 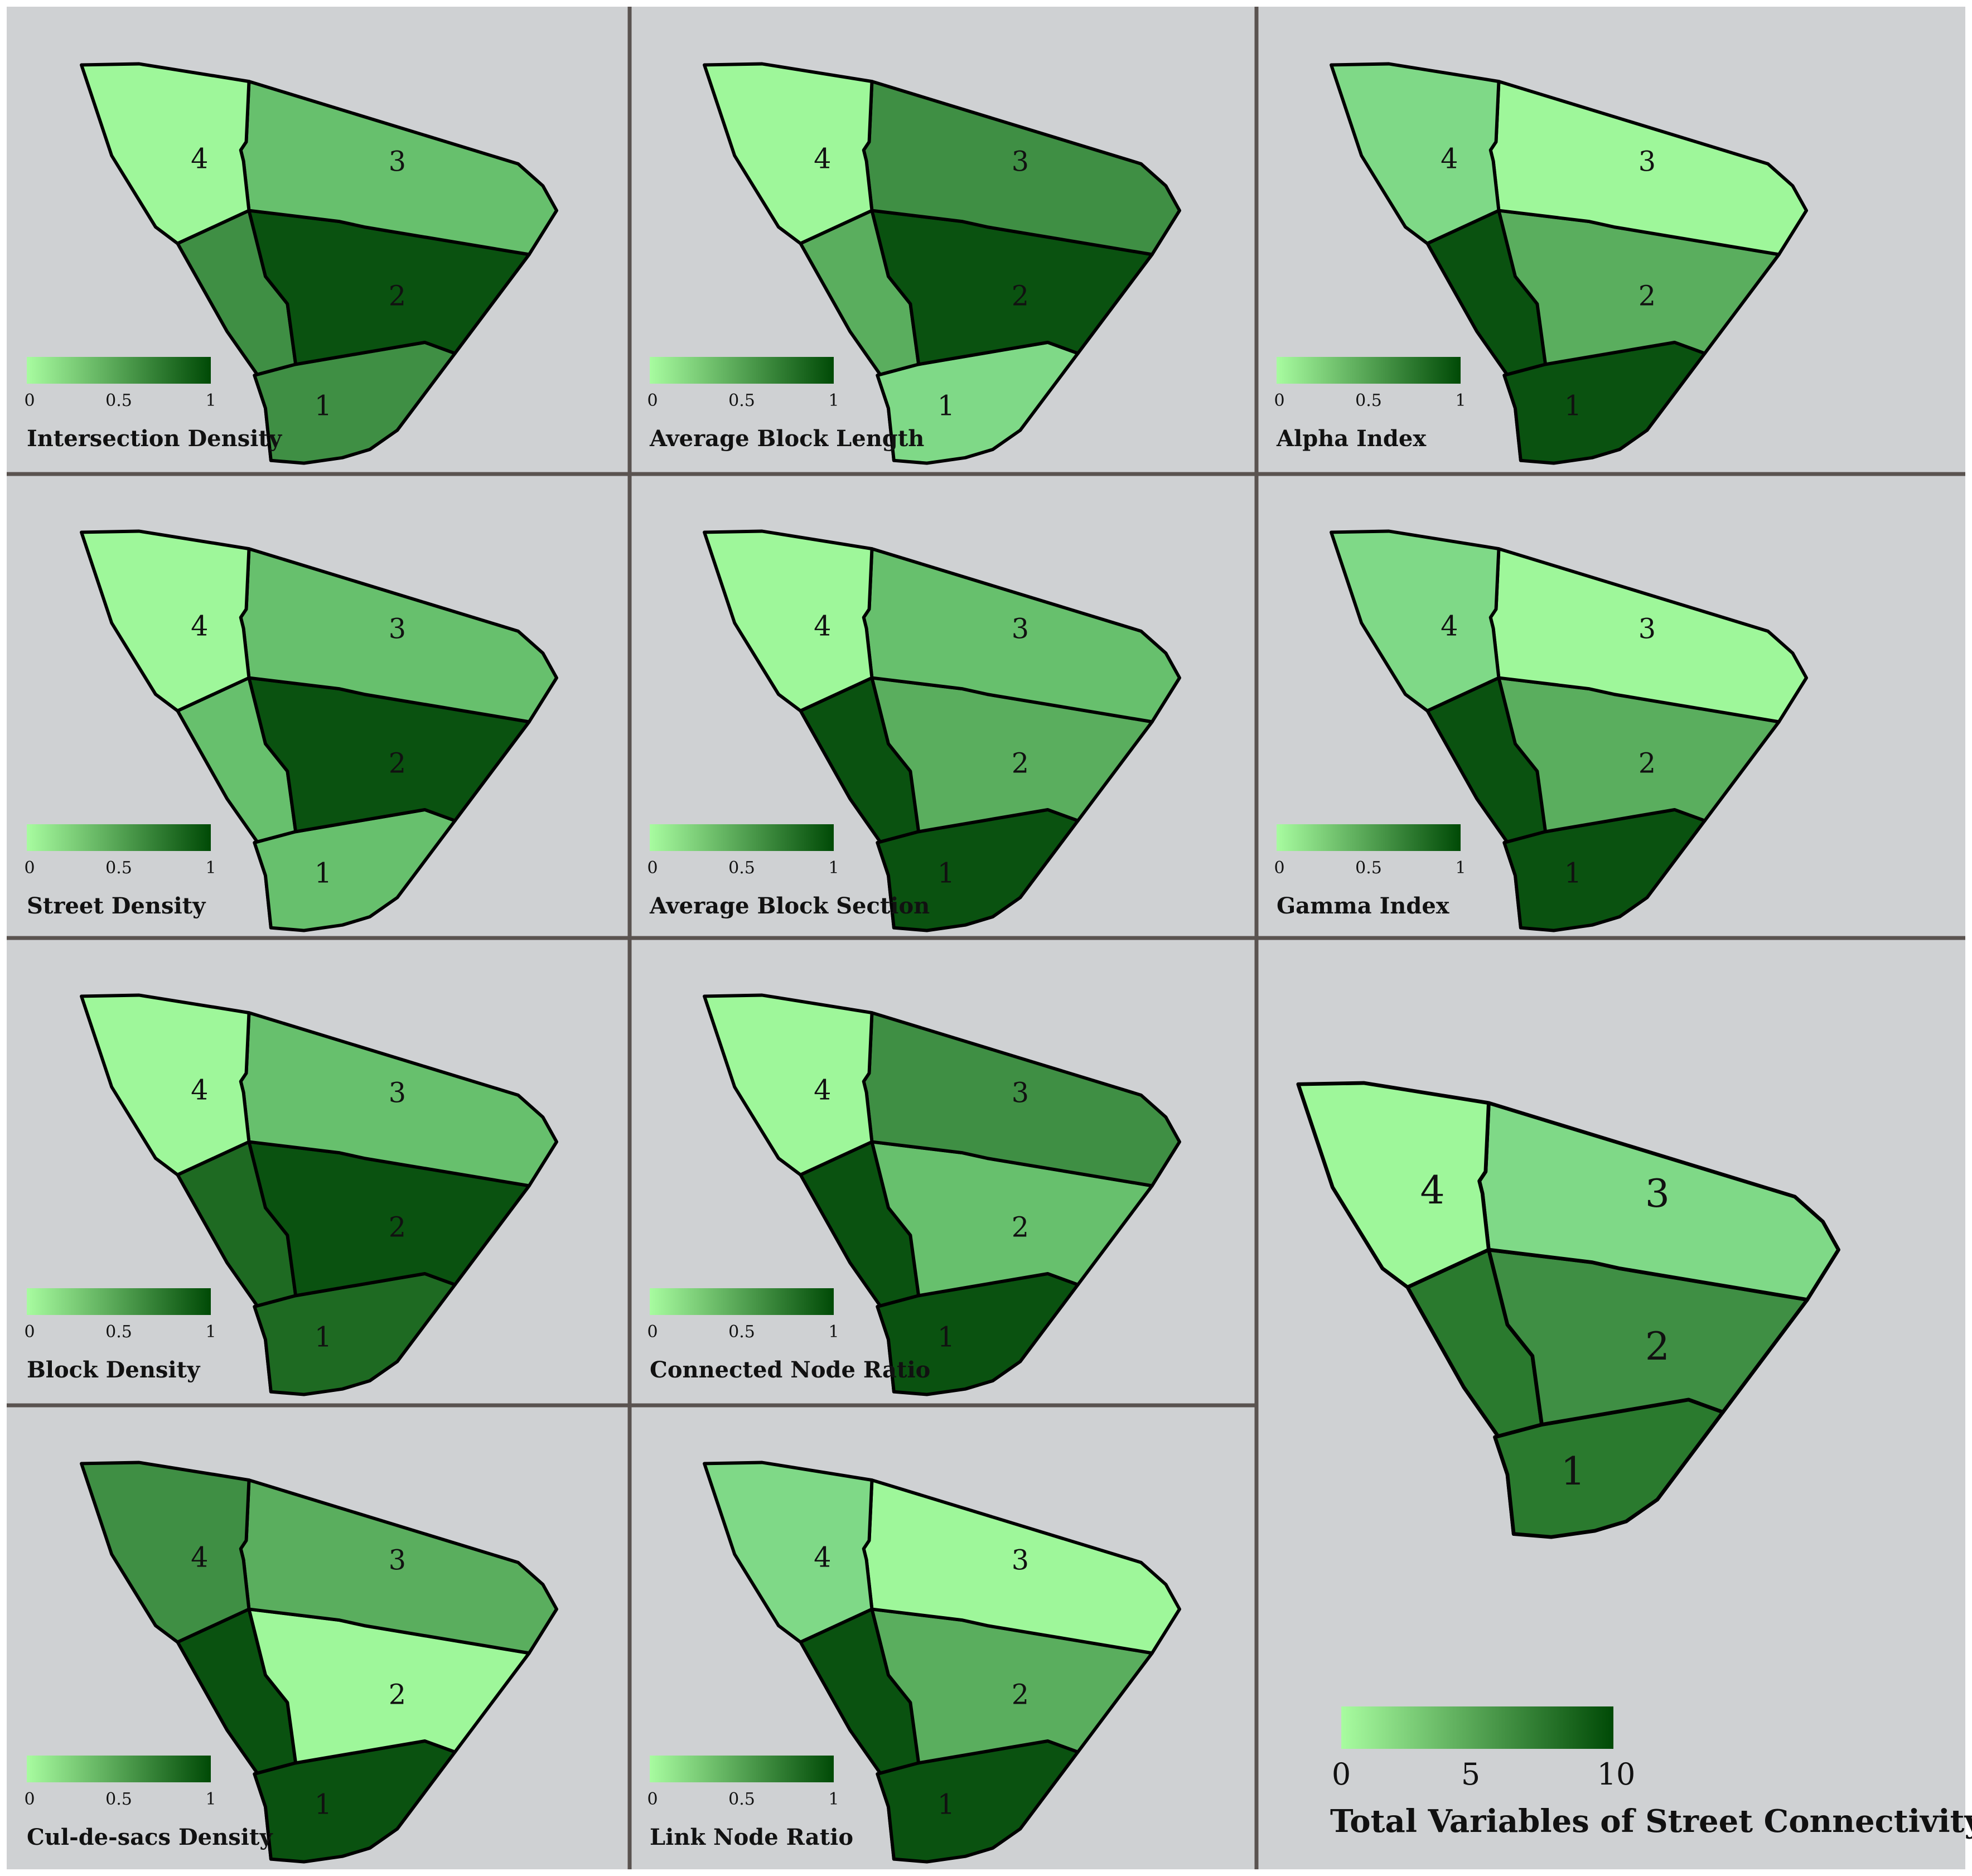 What do you see at coordinates (1651, 1821) in the screenshot?
I see `total-panel-title: Total Variables of Street Connectivity` at bounding box center [1651, 1821].